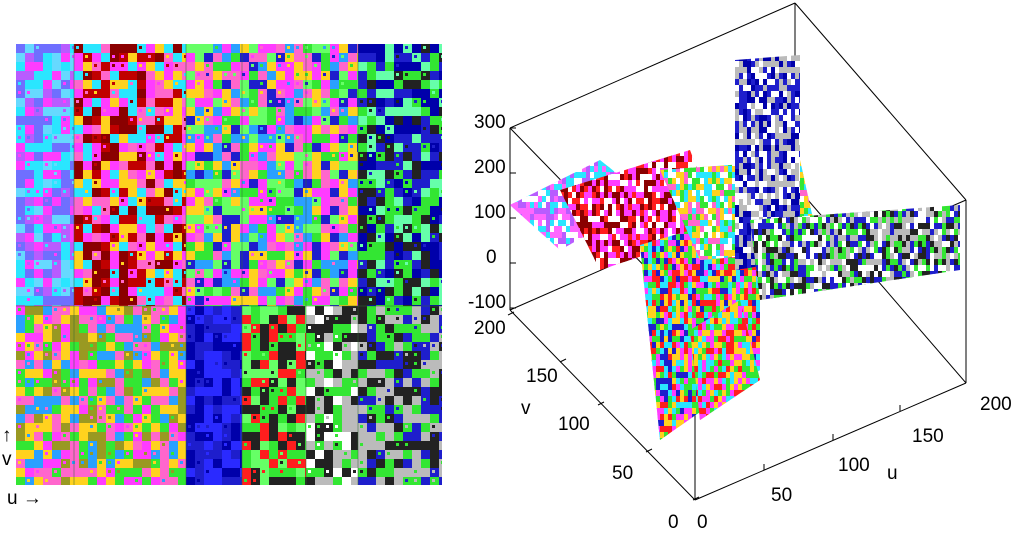 This screenshot has width=1019, height=535. I want to click on z-tick-minus100: -100, so click(487, 302).